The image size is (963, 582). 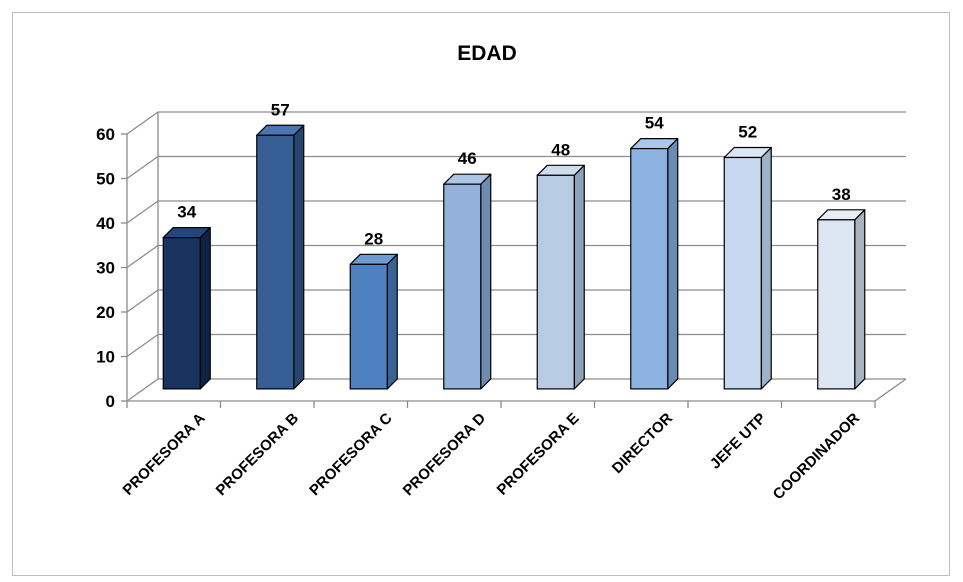 I want to click on y-tick-labels: 0 10 20 30 40 50 60, so click(x=105, y=268).